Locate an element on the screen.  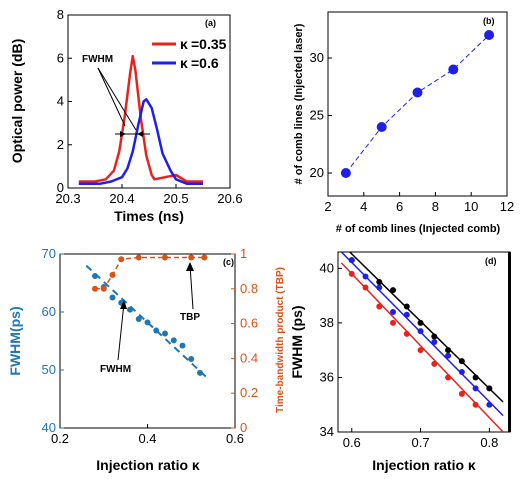
panel-d-ytick-label: 36 is located at coordinates (327, 376).